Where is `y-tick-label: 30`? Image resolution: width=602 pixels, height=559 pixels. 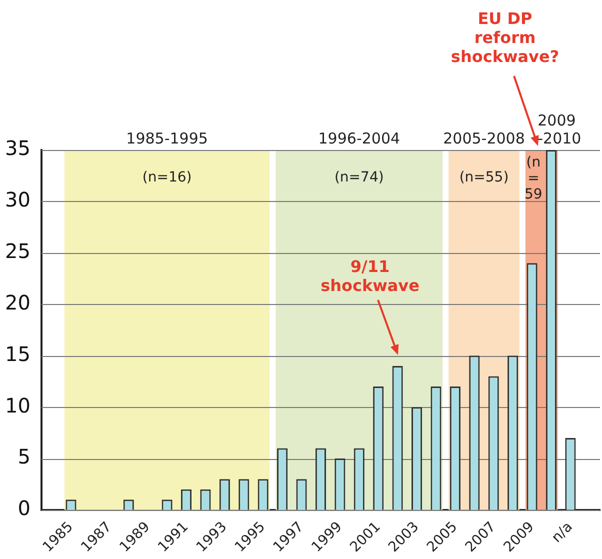 y-tick-label: 30 is located at coordinates (17, 200).